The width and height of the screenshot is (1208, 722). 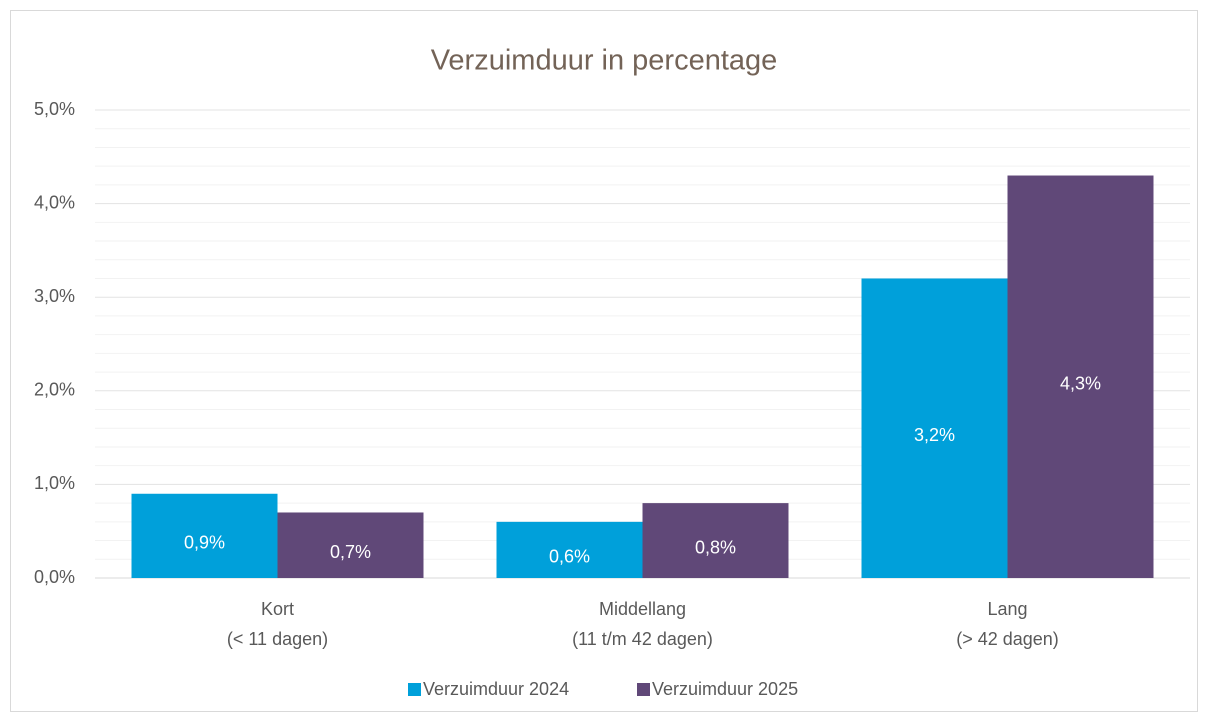 What do you see at coordinates (1080, 384) in the screenshot?
I see `data-label: 4,3%` at bounding box center [1080, 384].